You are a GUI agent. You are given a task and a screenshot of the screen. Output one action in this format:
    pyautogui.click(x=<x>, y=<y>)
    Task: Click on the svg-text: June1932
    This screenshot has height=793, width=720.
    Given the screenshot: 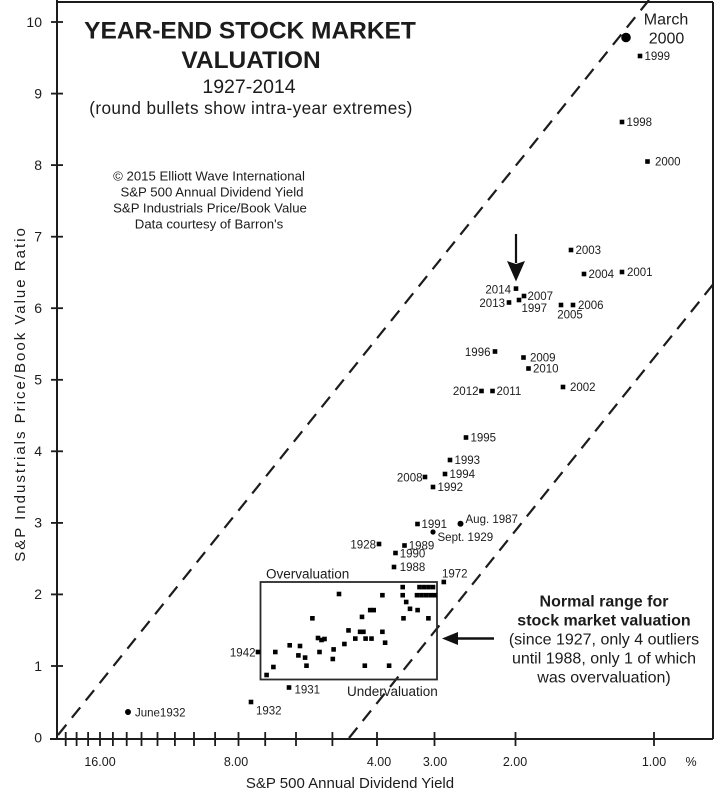 What is the action you would take?
    pyautogui.click(x=160, y=714)
    